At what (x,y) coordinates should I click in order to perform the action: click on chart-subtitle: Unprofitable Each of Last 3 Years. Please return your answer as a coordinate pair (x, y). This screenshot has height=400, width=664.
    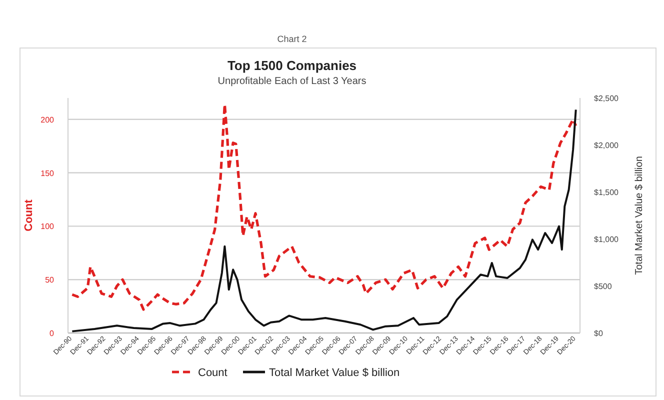
    Looking at the image, I should click on (292, 81).